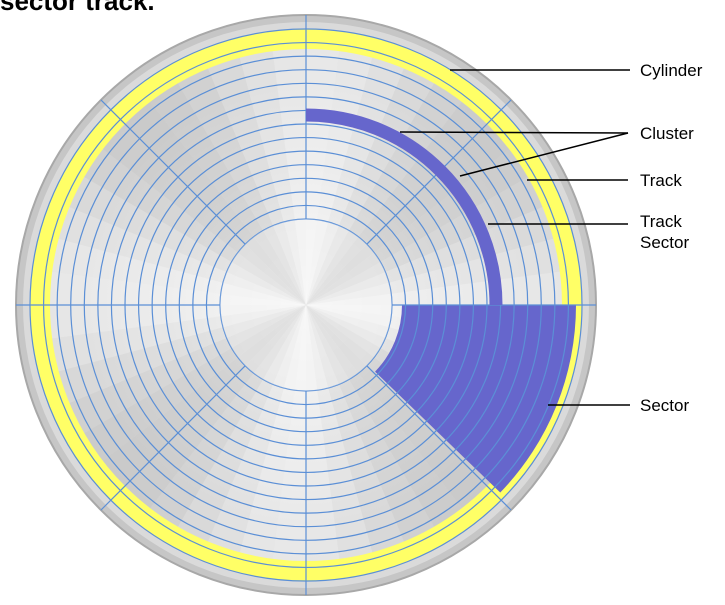  Describe the element at coordinates (671, 70) in the screenshot. I see `label-cylinder: Cylinder` at that location.